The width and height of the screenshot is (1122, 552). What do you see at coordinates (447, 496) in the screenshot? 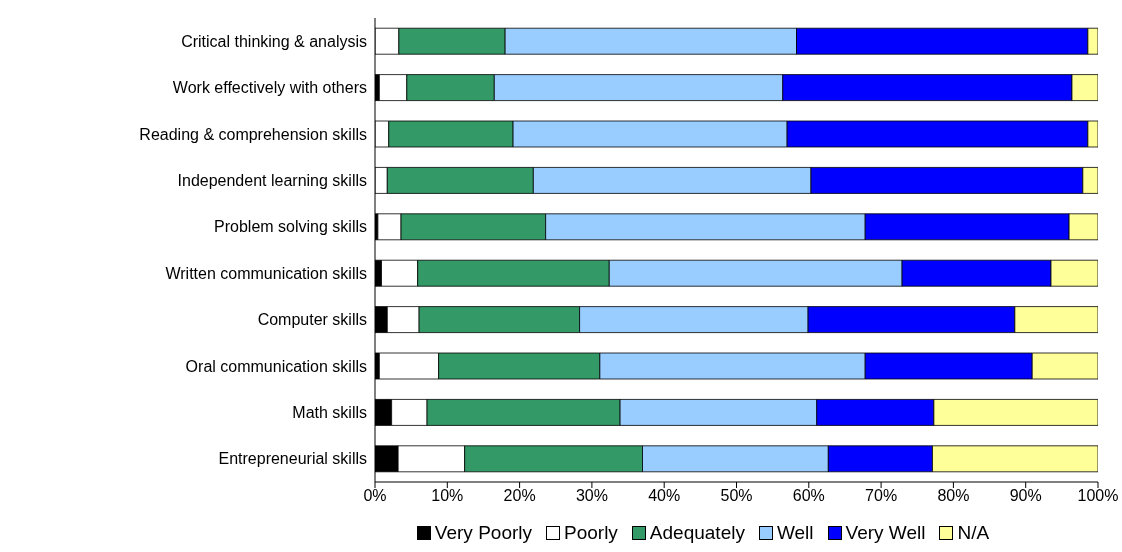
I see `x-tick-label: 10%` at bounding box center [447, 496].